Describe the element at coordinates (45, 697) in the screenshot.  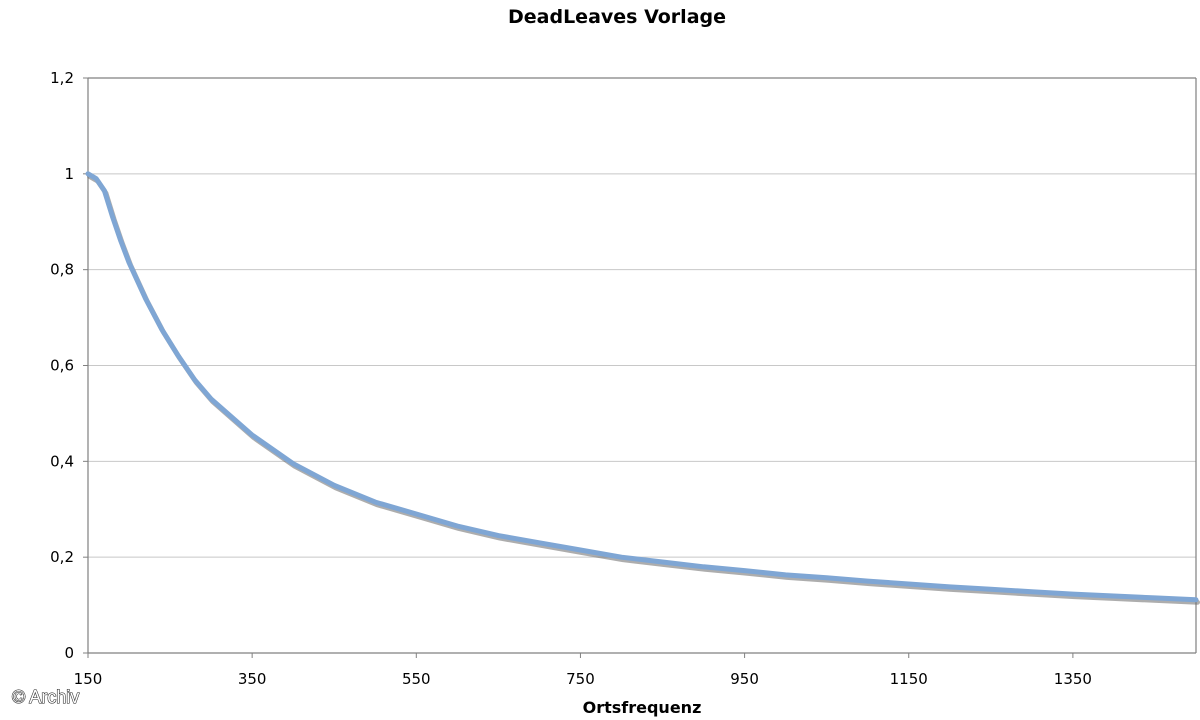
I see `watermark: © Archiv` at that location.